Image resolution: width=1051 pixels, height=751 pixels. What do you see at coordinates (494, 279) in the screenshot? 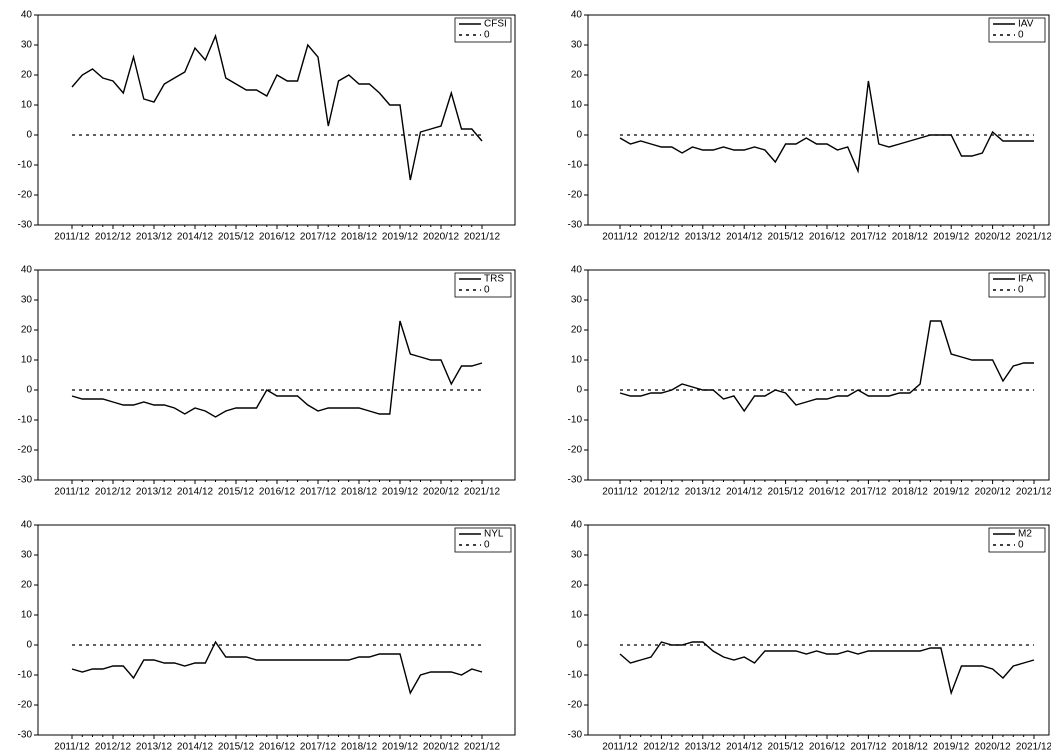
I see `legend-label: TRS` at bounding box center [494, 279].